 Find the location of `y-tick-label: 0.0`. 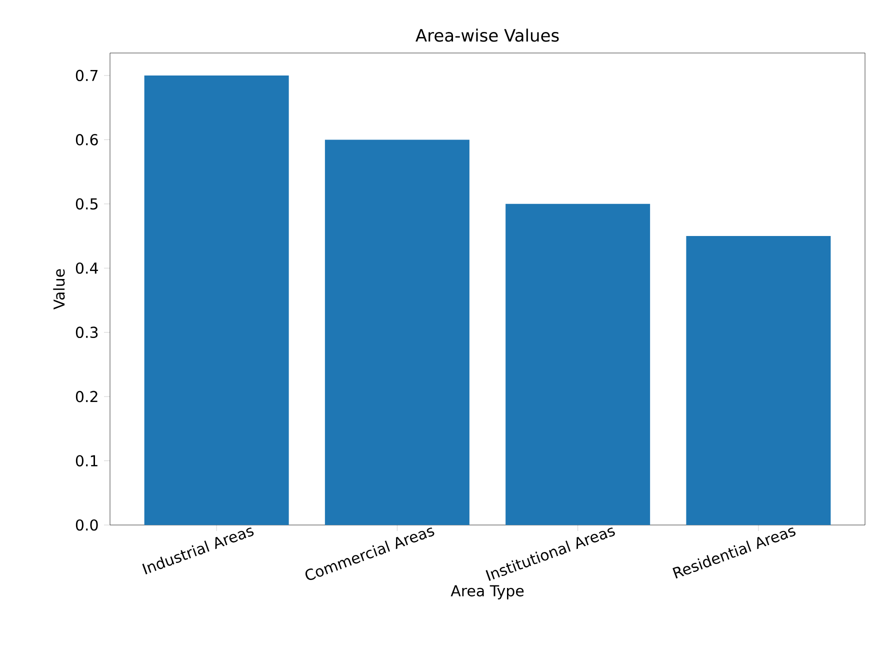

y-tick-label: 0.0 is located at coordinates (87, 525).